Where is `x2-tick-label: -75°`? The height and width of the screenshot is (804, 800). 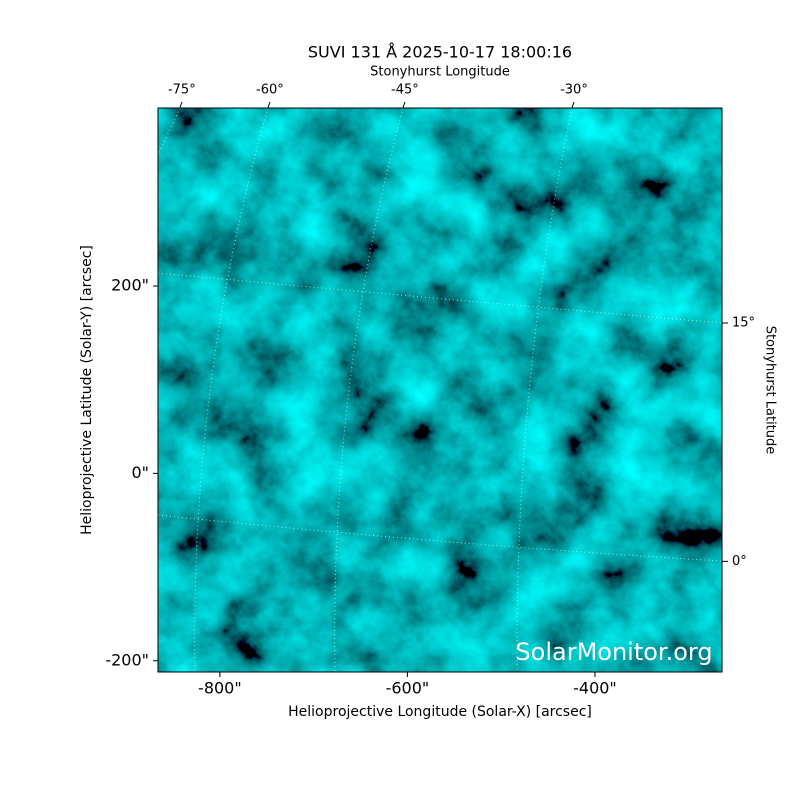 x2-tick-label: -75° is located at coordinates (182, 90).